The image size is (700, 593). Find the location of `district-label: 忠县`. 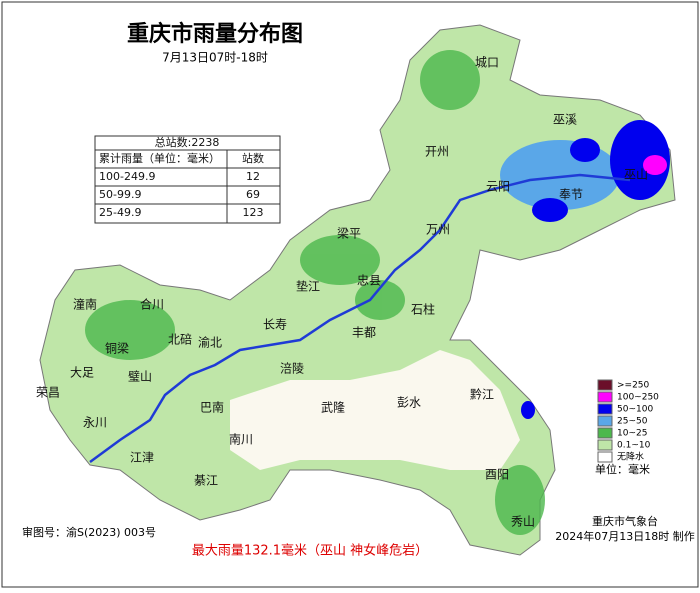

district-label: 忠县 is located at coordinates (369, 281).